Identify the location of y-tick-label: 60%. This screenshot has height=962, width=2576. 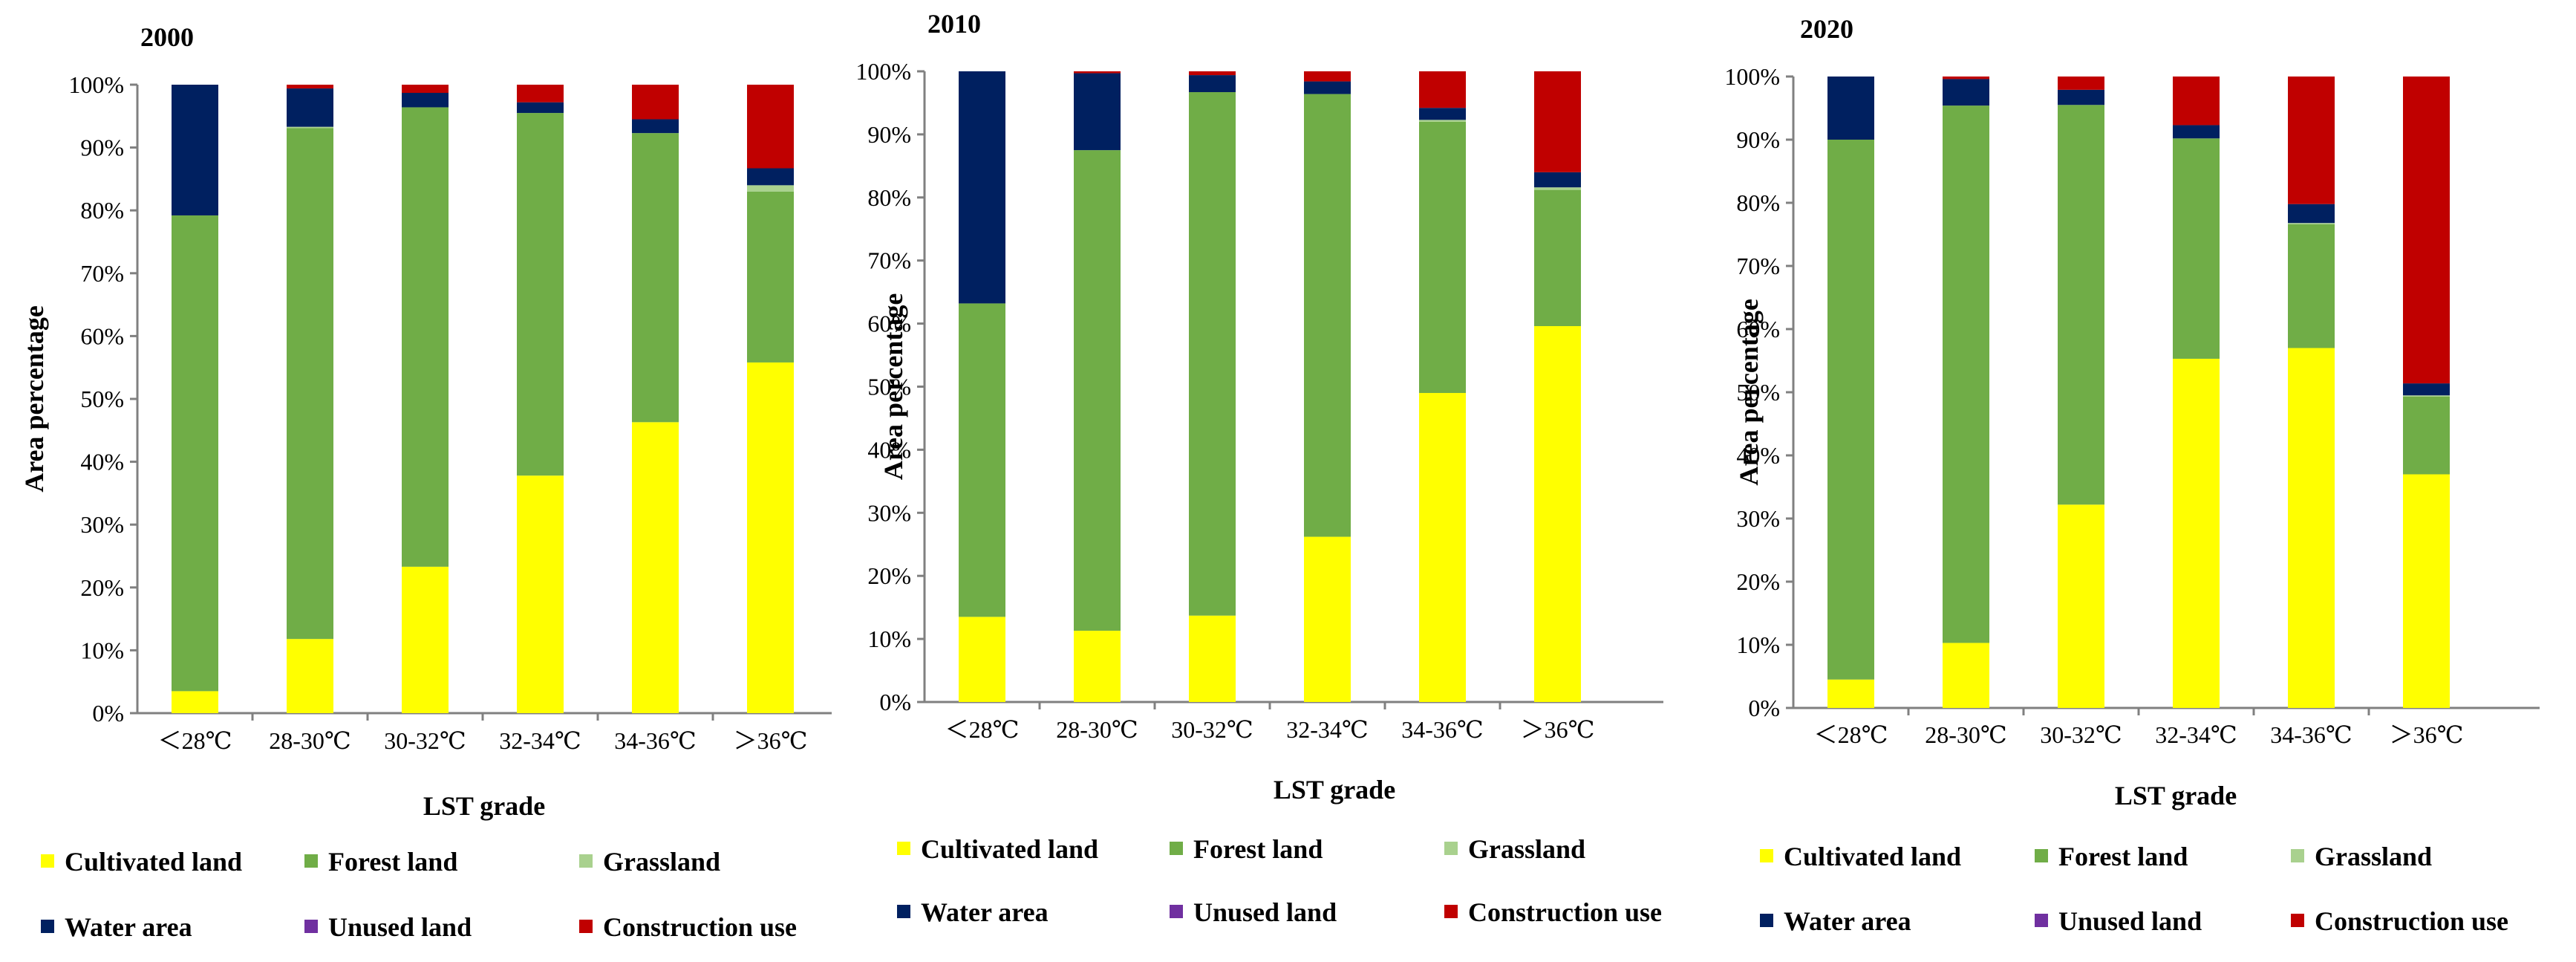
(102, 336).